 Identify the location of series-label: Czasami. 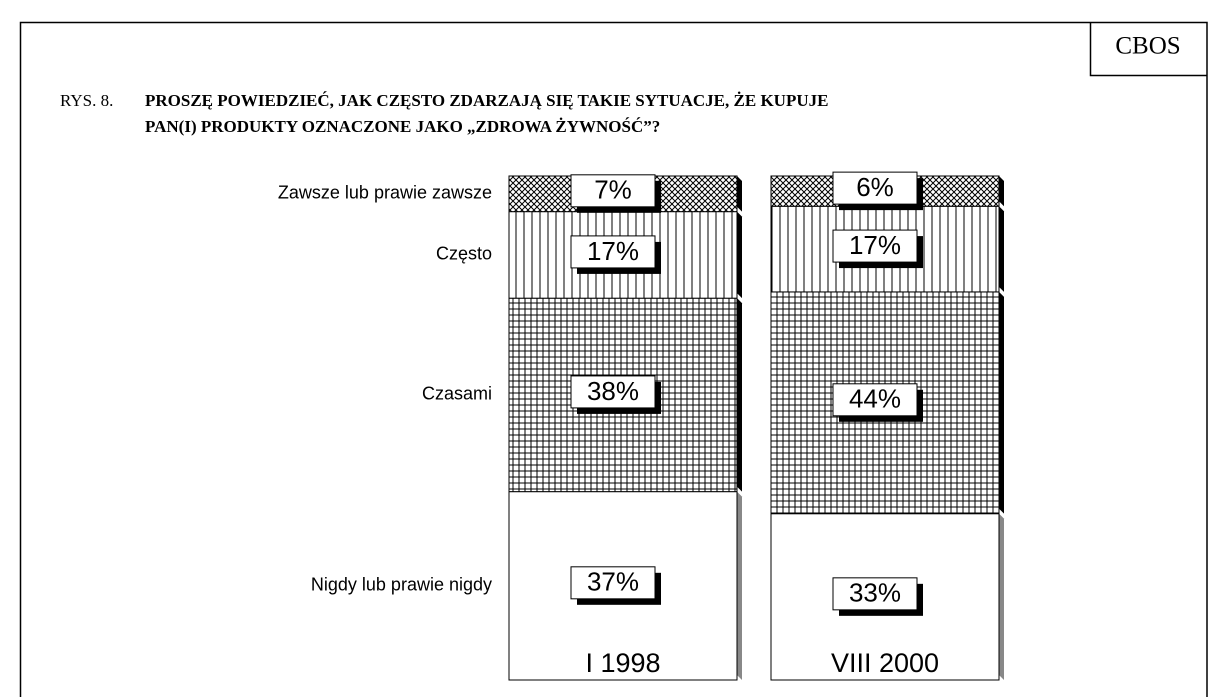
(457, 394).